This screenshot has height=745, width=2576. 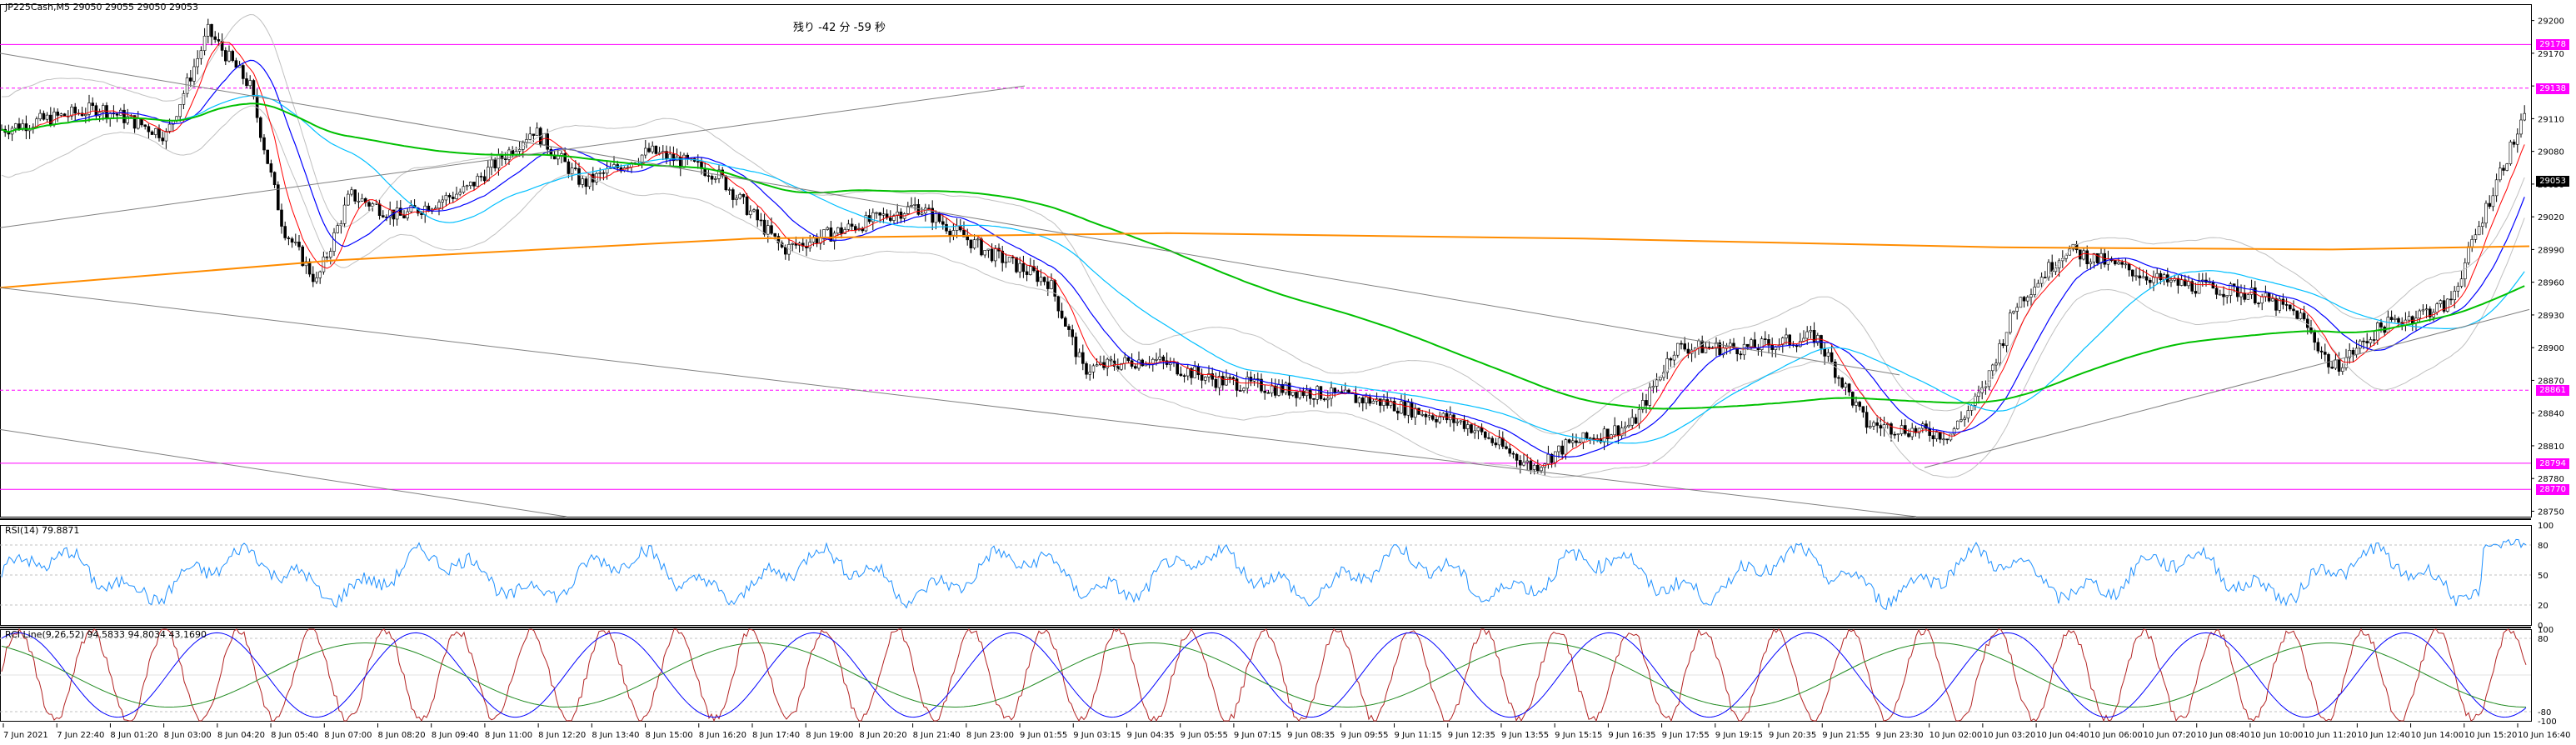 What do you see at coordinates (2277, 735) in the screenshot?
I see `time-axis-label: 10 Jun 10:00` at bounding box center [2277, 735].